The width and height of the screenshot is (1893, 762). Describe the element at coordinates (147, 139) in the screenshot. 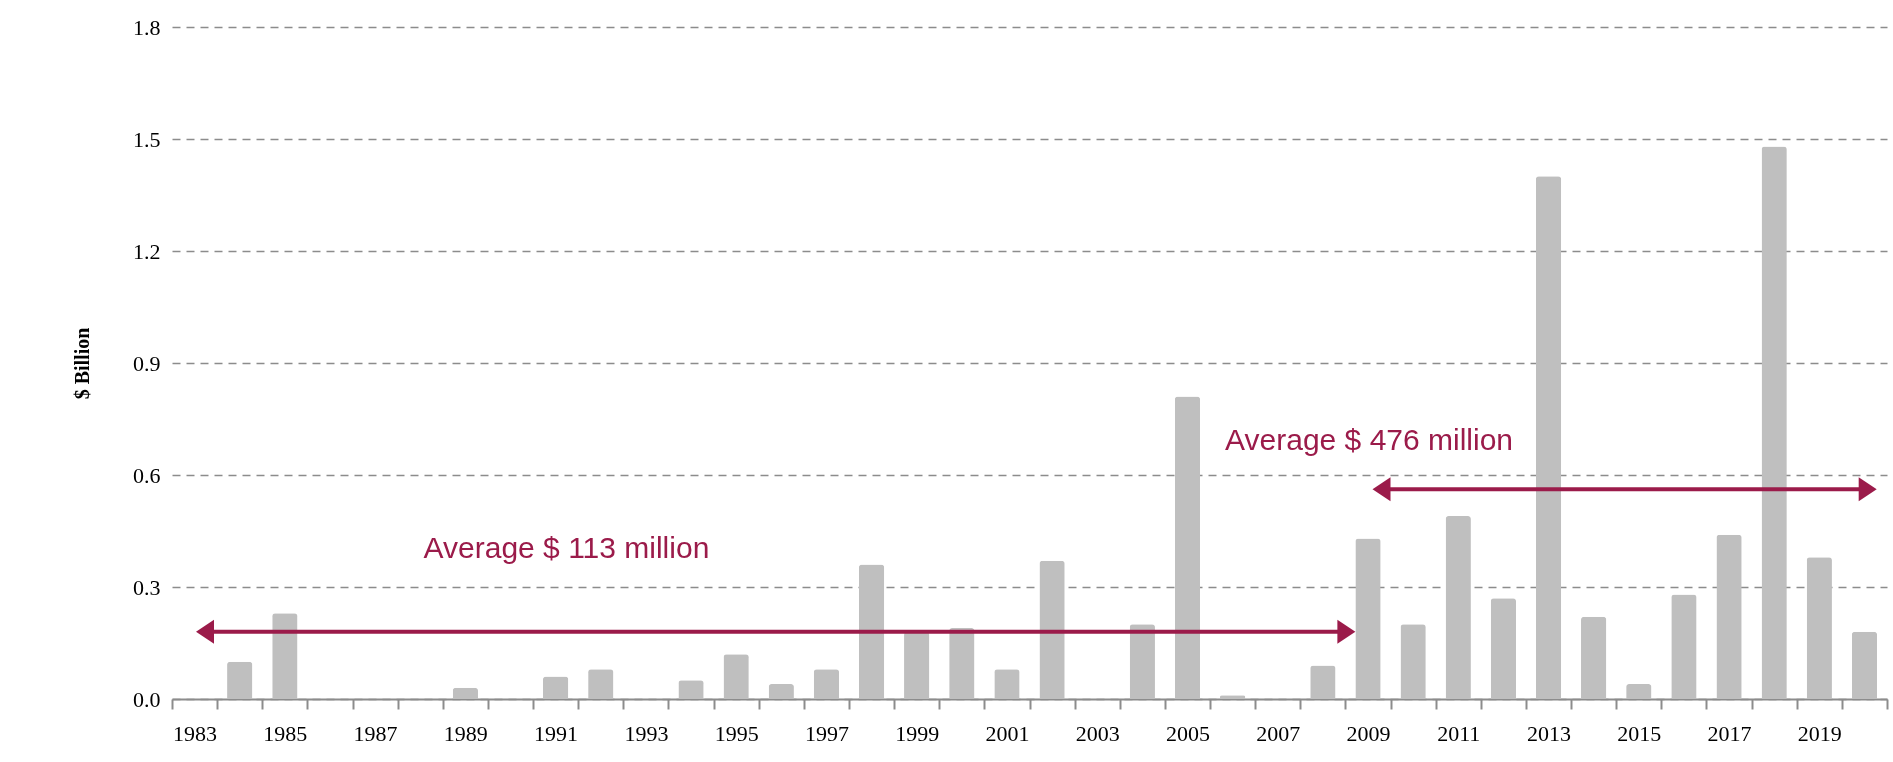

I see `y-tick-label: 1.5` at that location.